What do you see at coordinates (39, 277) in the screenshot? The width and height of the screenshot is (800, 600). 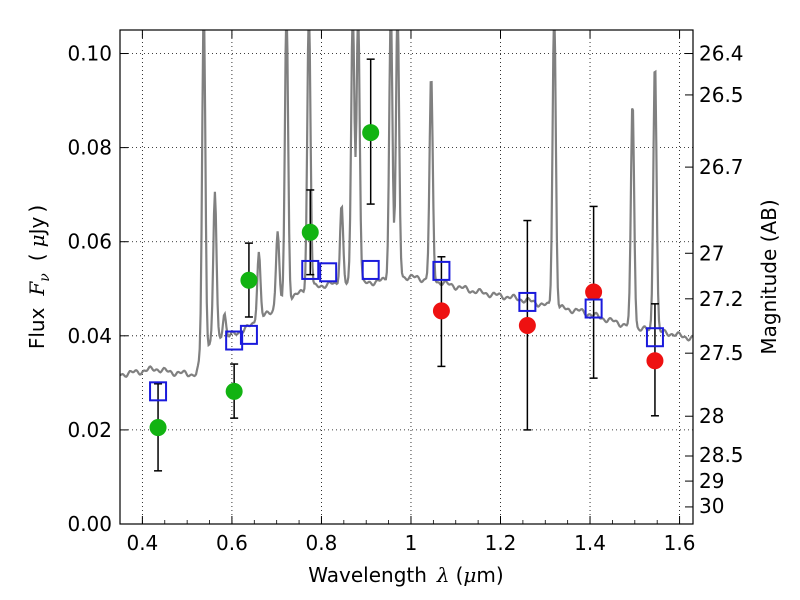 I see `y-axis-label: FluxFν(μJy)` at bounding box center [39, 277].